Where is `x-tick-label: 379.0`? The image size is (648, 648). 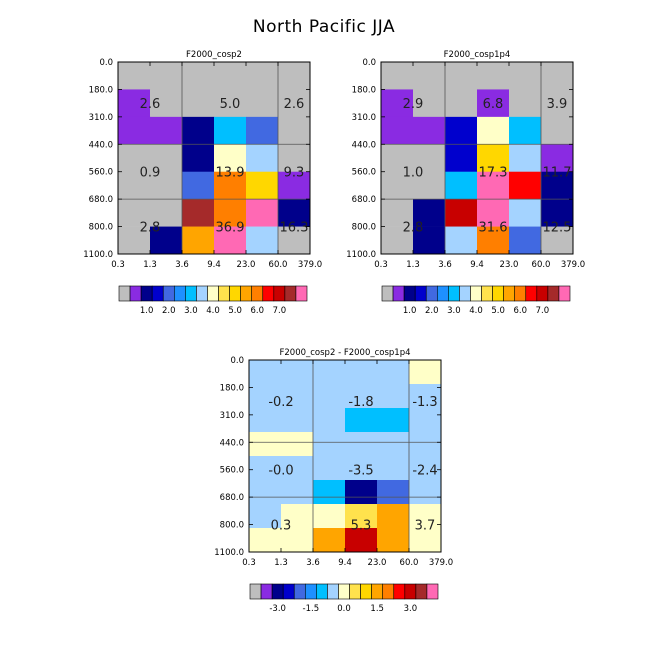 x-tick-label: 379.0 is located at coordinates (310, 265).